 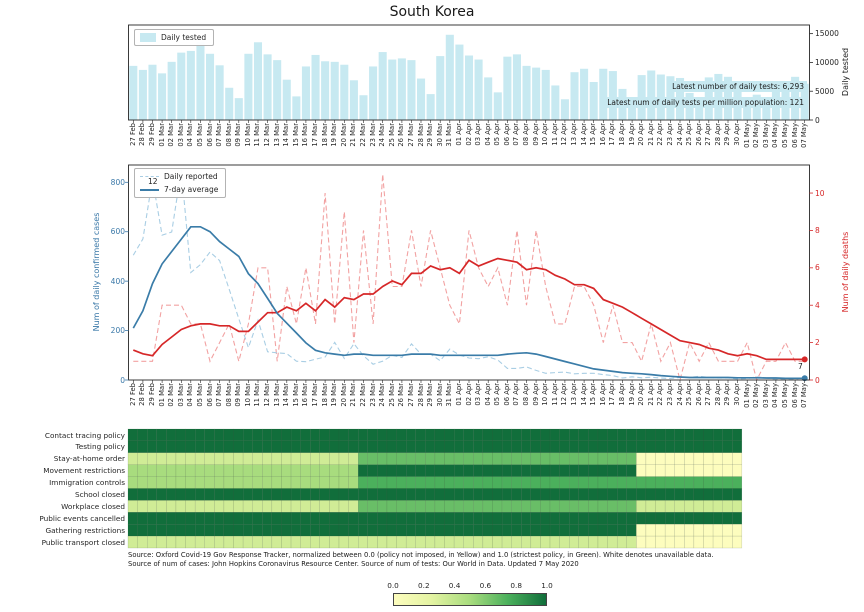 What do you see at coordinates (602, 134) in the screenshot?
I see `date-tick-label: 16 Apr` at bounding box center [602, 134].